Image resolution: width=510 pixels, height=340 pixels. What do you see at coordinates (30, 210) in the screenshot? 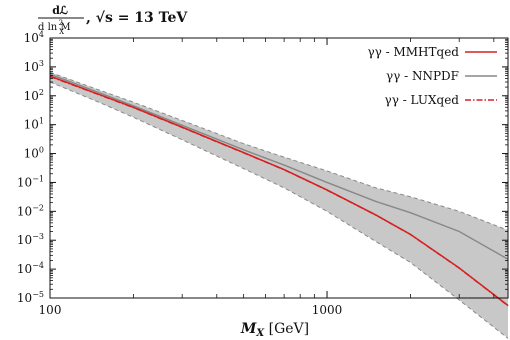
I see `y-tick-label: 10⁻²` at bounding box center [30, 210].